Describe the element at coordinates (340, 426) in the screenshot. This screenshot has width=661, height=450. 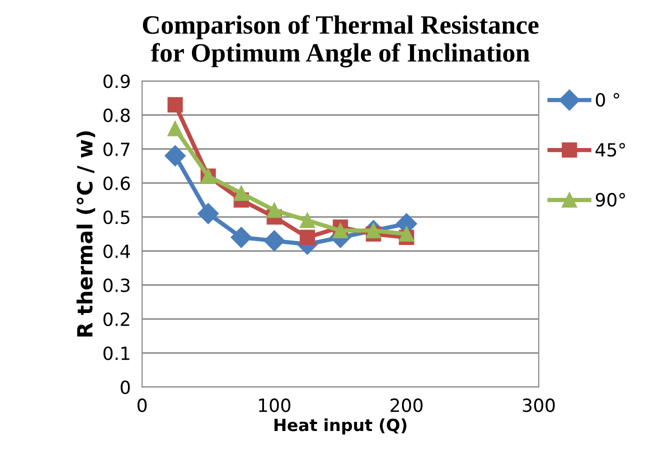
I see `x-axis-title: Heat input (Q)` at that location.